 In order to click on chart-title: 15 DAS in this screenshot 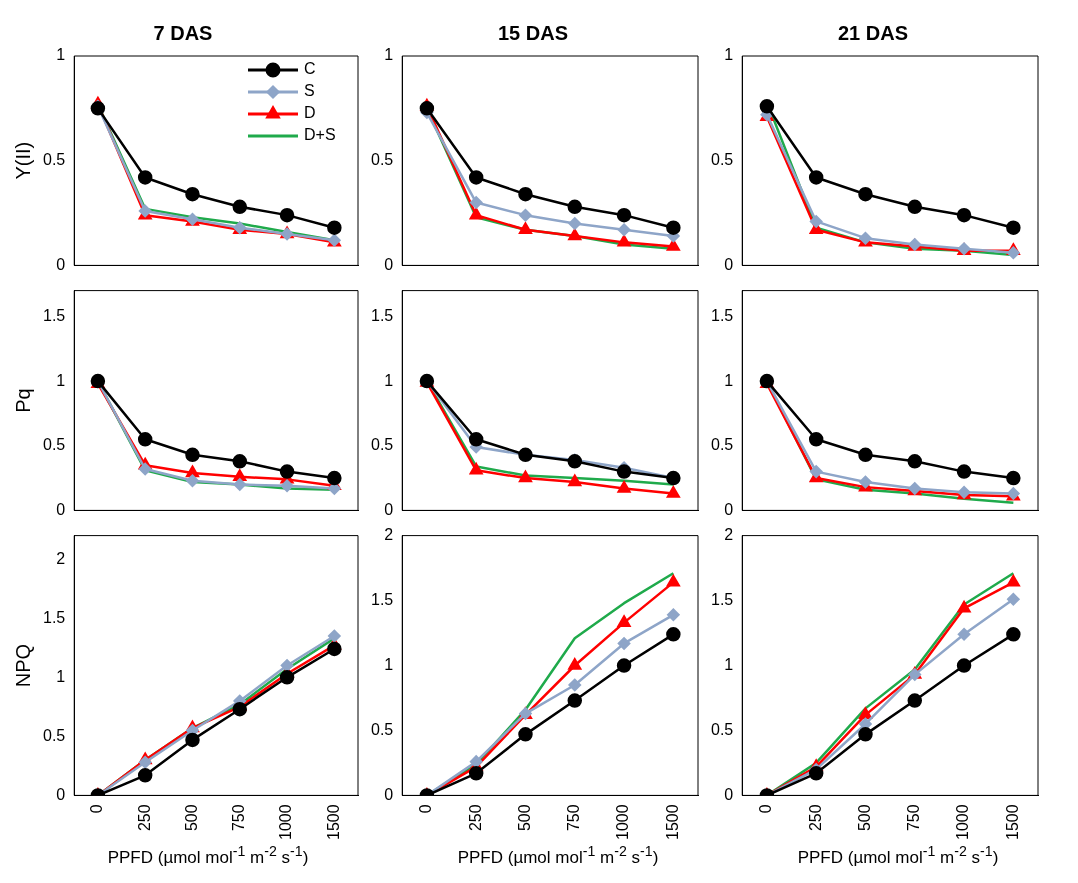, I will do `click(533, 32)`.